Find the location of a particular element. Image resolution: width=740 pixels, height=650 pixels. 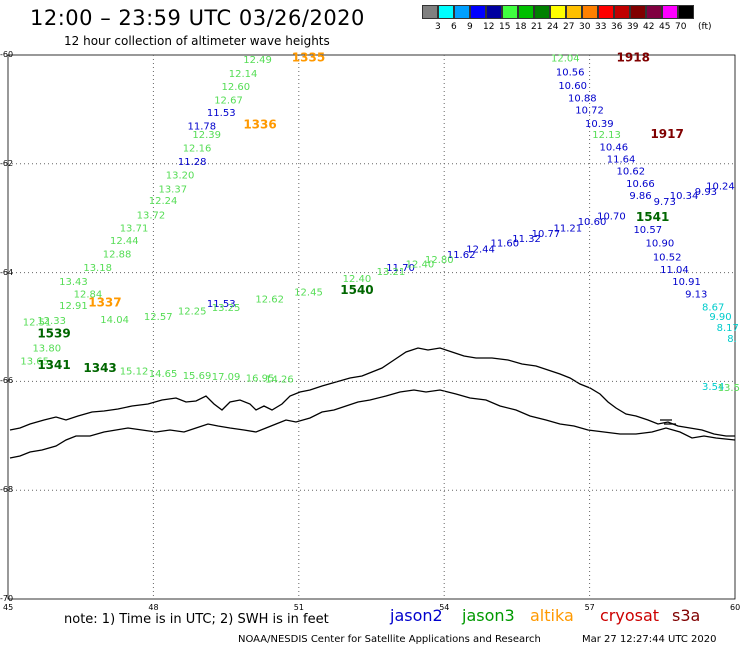

scale-label: 9 is located at coordinates (470, 27).